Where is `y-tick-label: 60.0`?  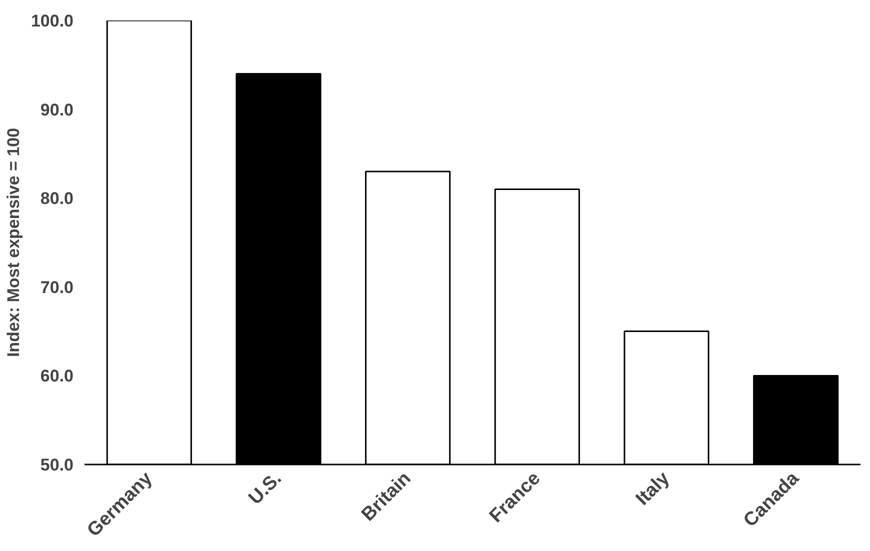
y-tick-label: 60.0 is located at coordinates (57, 376).